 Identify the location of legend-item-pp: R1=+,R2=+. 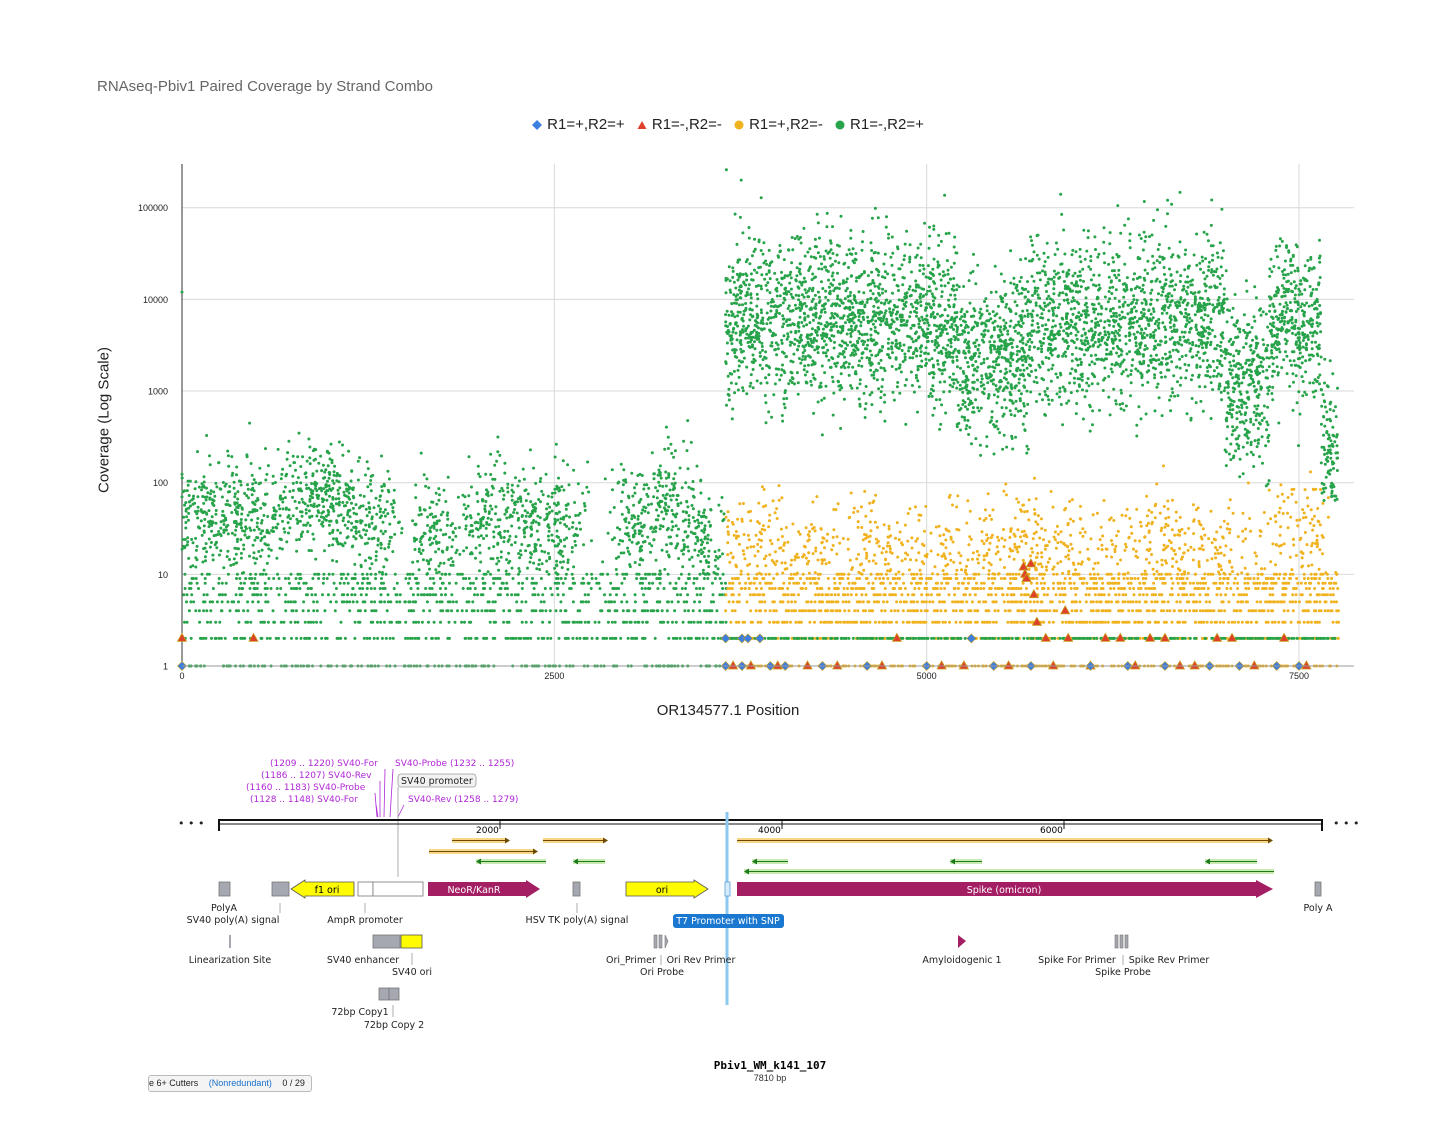
(578, 124).